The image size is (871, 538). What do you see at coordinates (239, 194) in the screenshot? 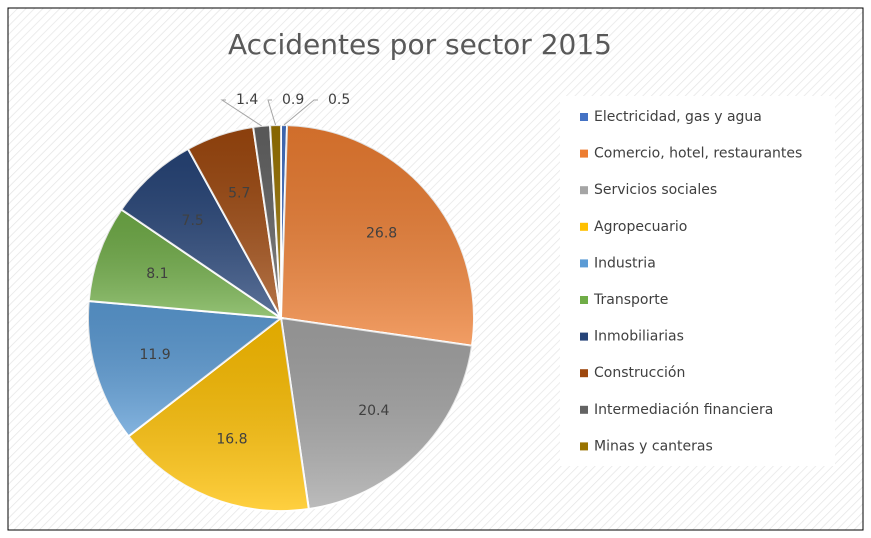
I see `data-label: 5.7` at bounding box center [239, 194].